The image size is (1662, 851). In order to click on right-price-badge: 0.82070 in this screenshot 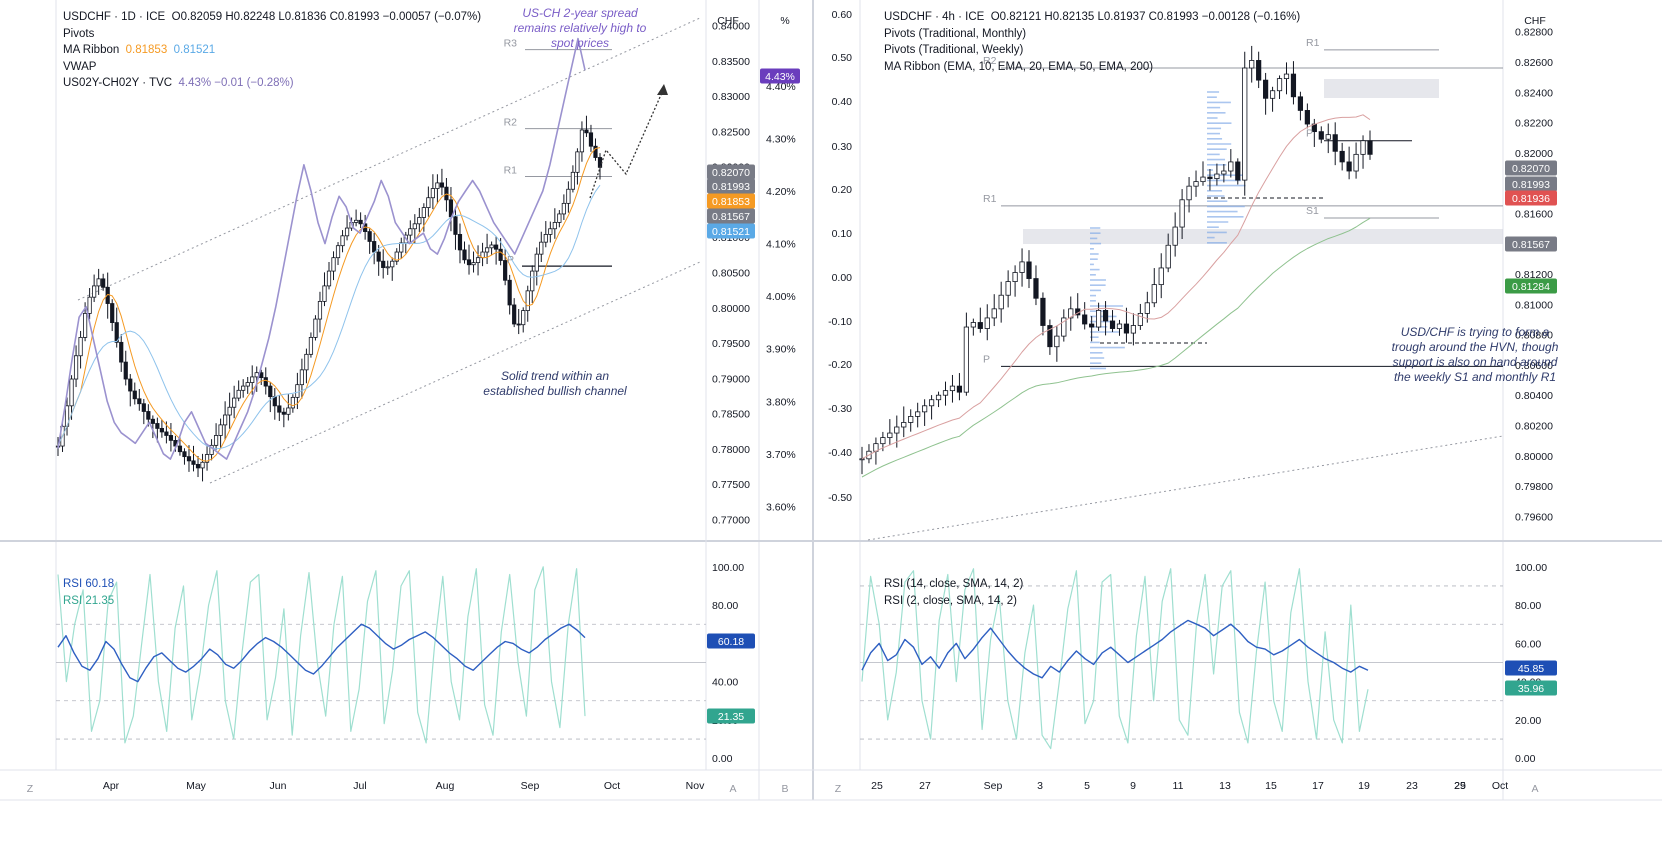, I will do `click(1531, 169)`.